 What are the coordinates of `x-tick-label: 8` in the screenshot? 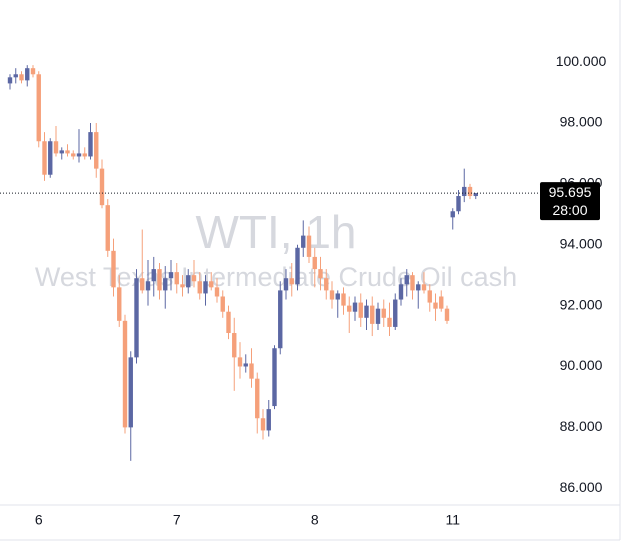 It's located at (315, 520).